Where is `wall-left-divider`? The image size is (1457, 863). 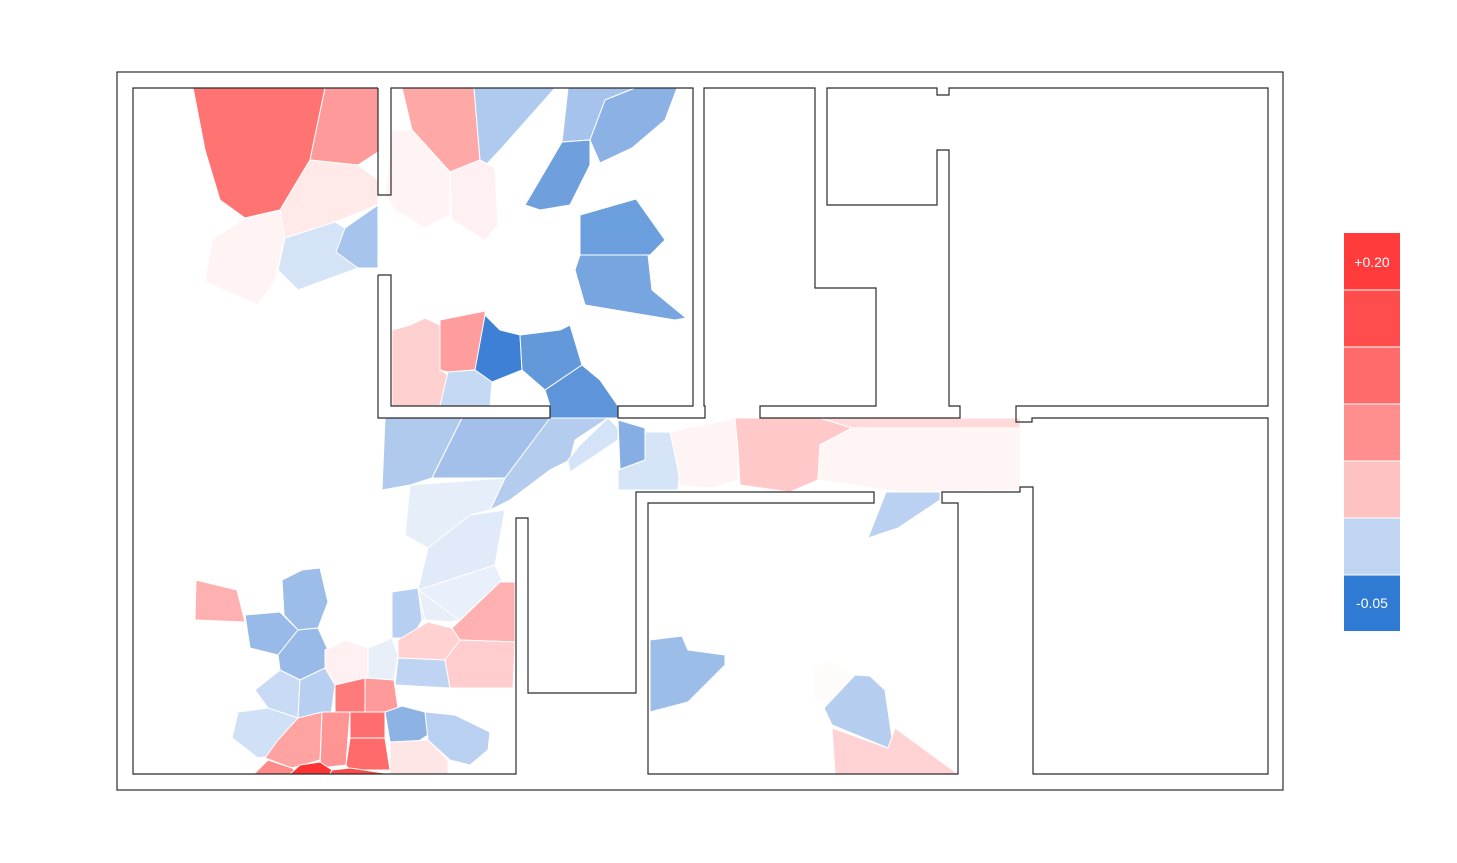
wall-left-divider is located at coordinates (464, 346).